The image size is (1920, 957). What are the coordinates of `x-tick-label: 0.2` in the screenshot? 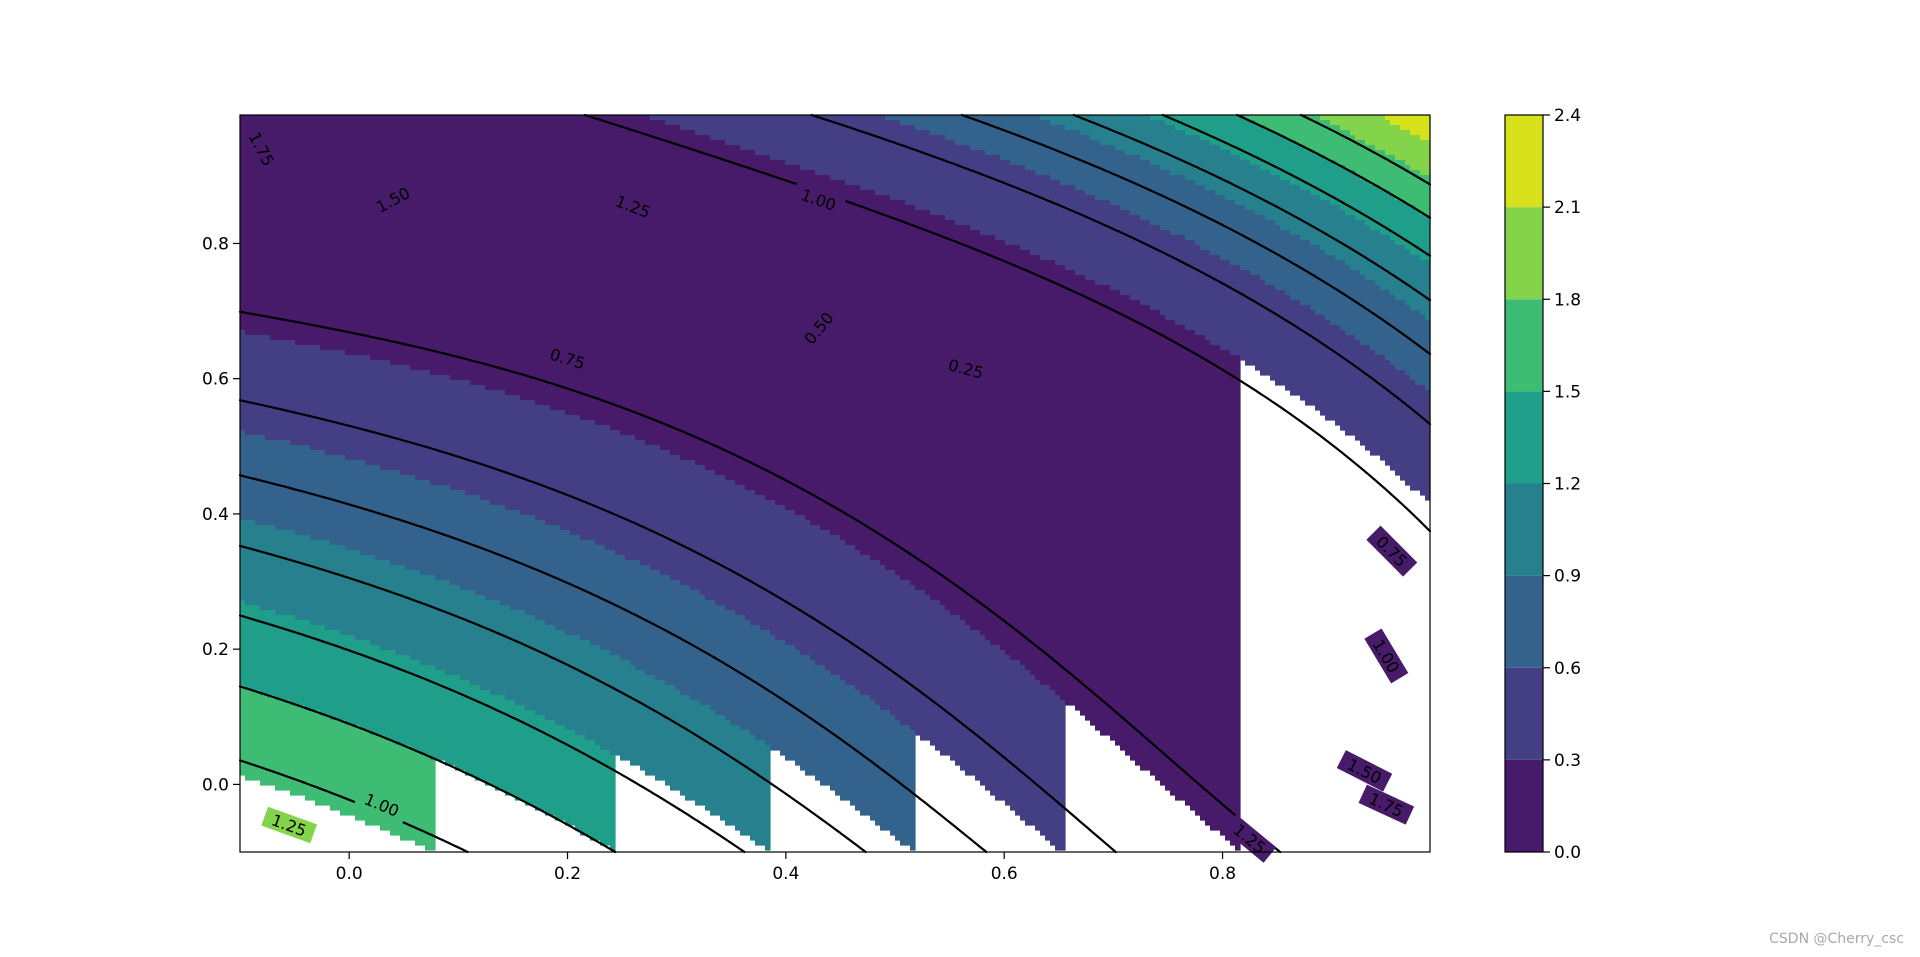 It's located at (567, 874).